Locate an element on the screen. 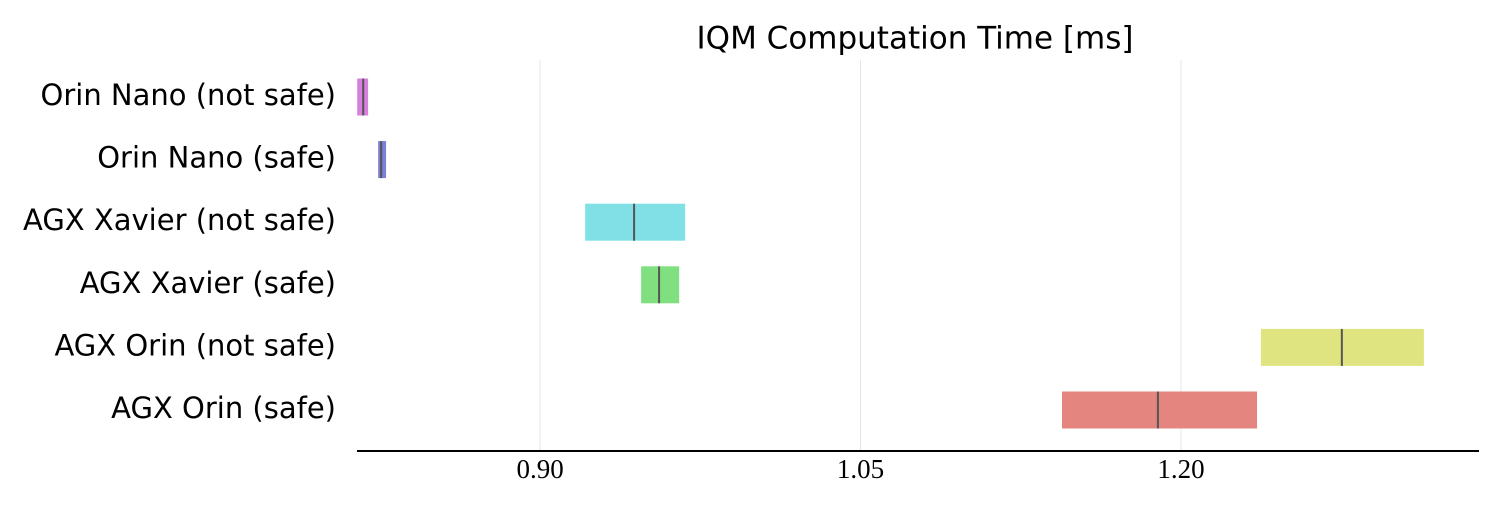  y-tick-label: AGX Xavier (not safe) is located at coordinates (179, 220).